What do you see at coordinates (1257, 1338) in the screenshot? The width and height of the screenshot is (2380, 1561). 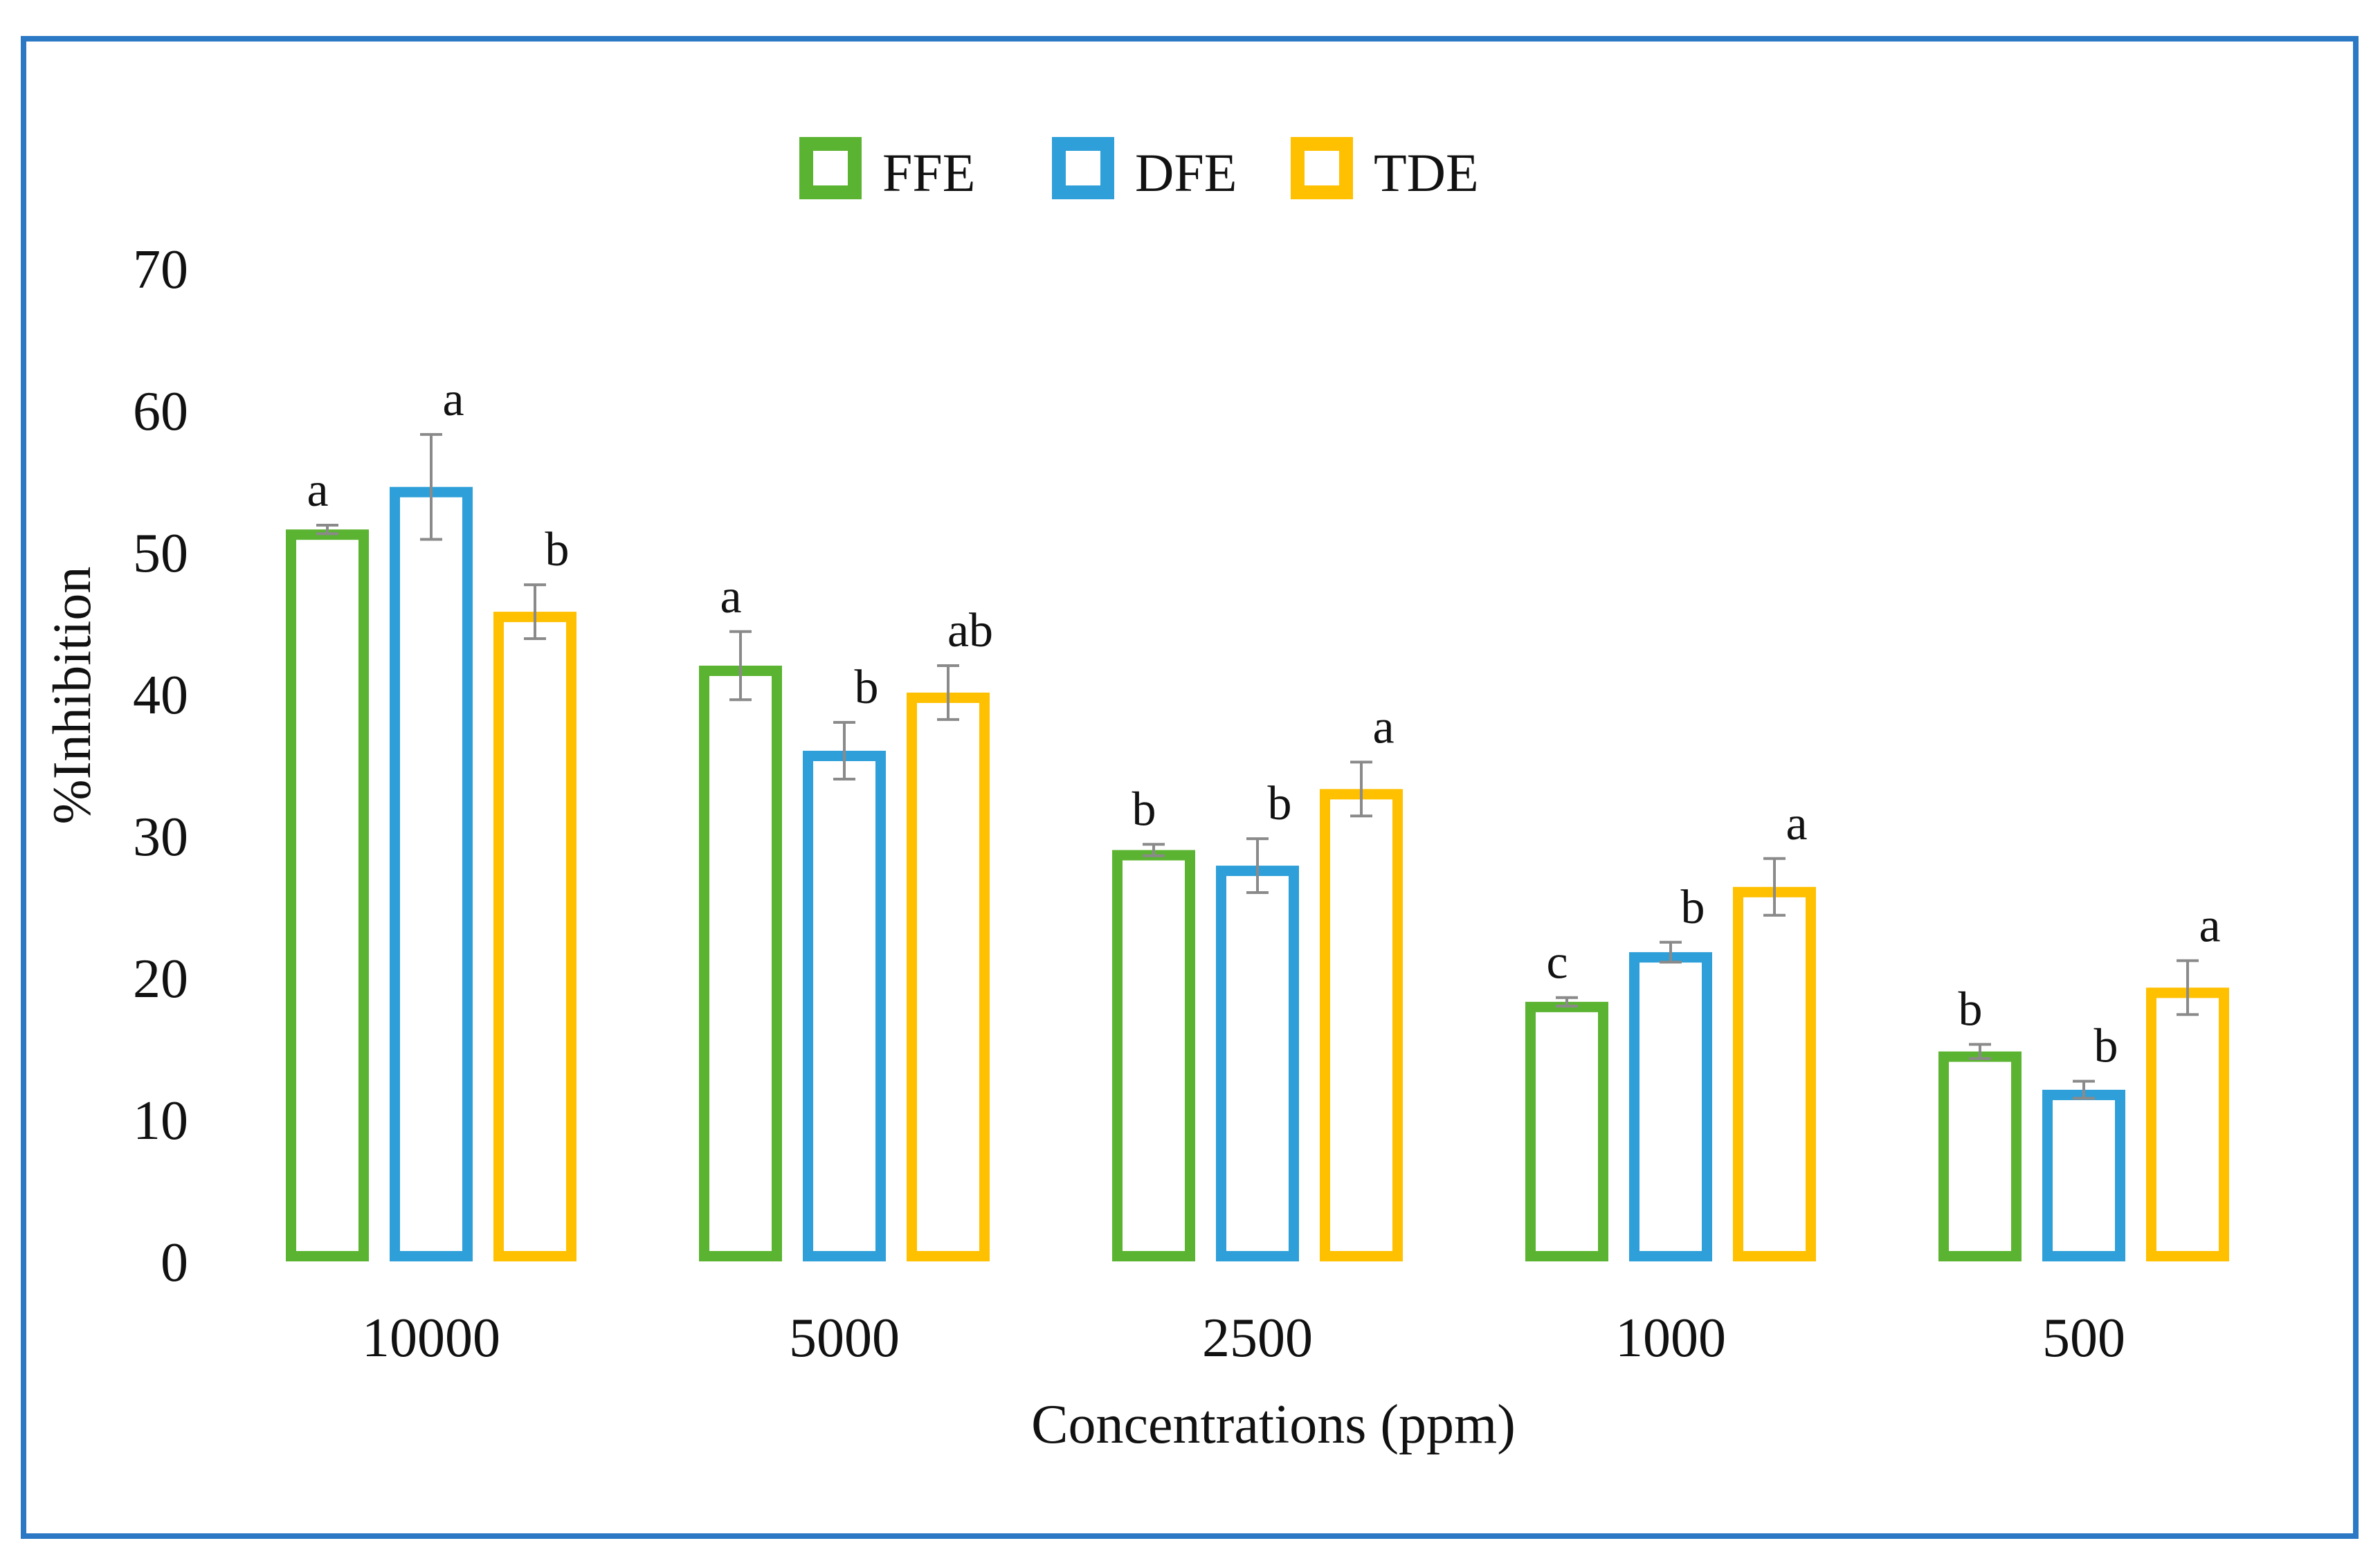 I see `x-tick-label: 2500` at bounding box center [1257, 1338].